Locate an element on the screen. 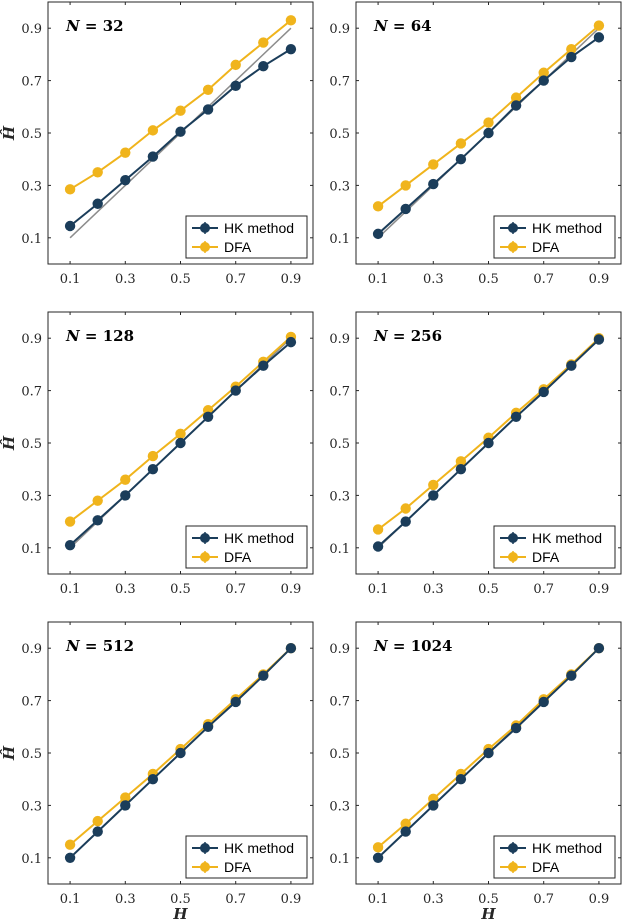 This screenshot has height=922, width=623. panel-title: N = 64 is located at coordinates (402, 26).